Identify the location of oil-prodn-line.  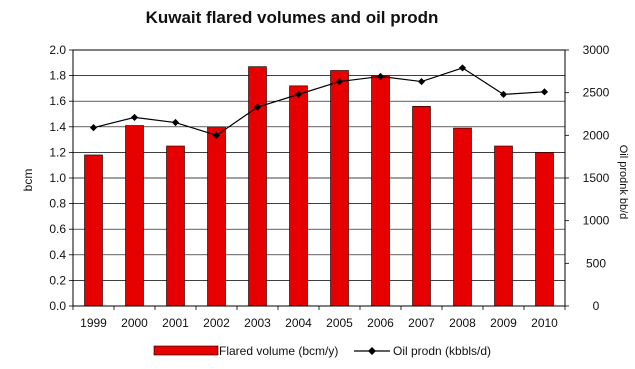
(319, 101).